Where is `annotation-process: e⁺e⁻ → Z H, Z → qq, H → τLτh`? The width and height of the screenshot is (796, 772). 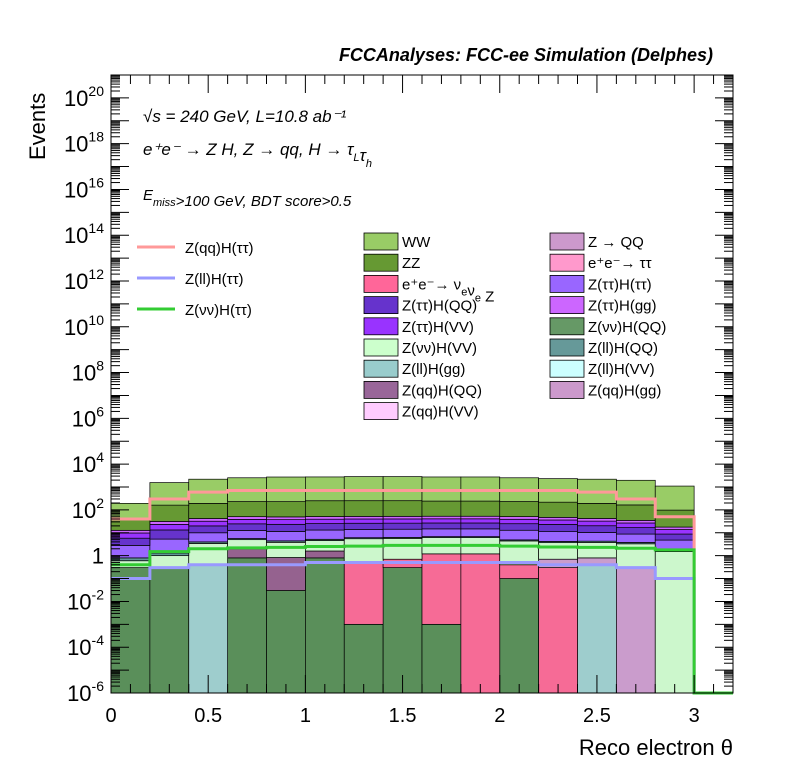
annotation-process: e⁺e⁻ → Z H, Z → qq, H → τLτh is located at coordinates (257, 155).